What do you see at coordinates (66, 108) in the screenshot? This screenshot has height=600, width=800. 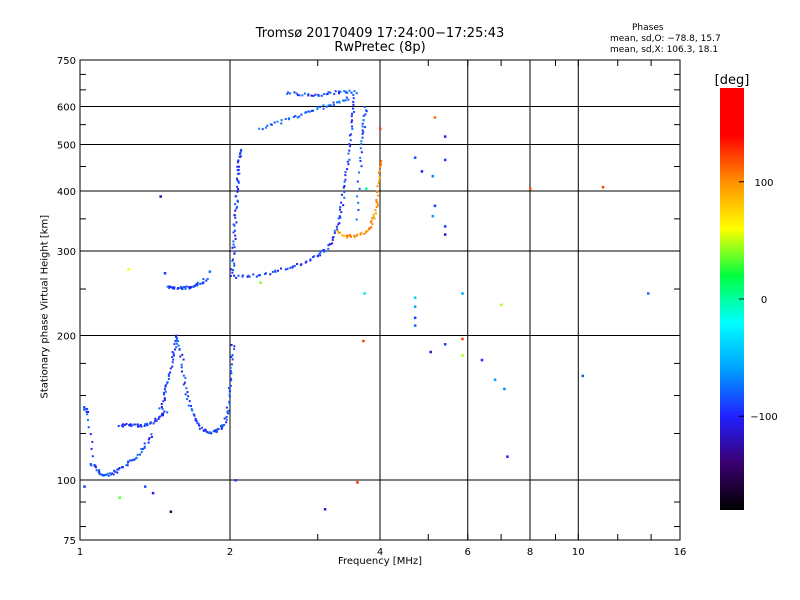 I see `y-tick-label: 600` at bounding box center [66, 108].